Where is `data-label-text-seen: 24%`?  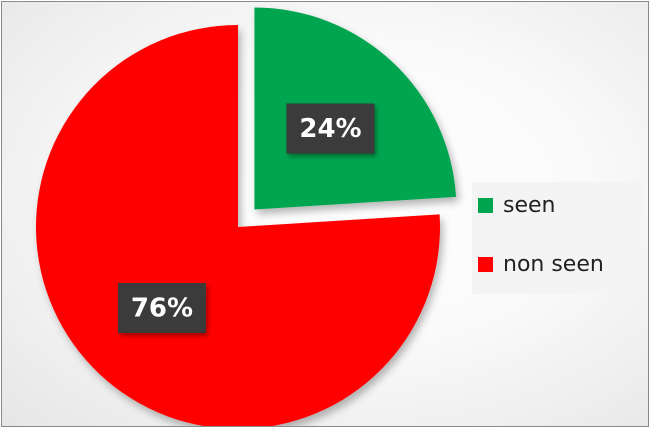
data-label-text-seen: 24% is located at coordinates (330, 129).